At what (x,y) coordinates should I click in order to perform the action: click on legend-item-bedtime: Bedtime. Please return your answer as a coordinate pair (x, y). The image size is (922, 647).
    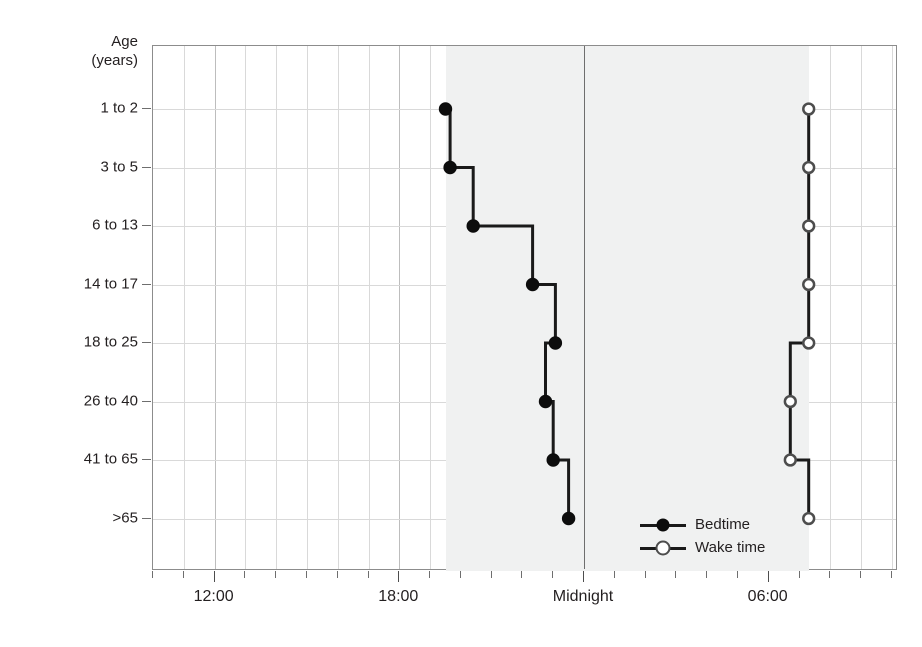
    Looking at the image, I should click on (702, 524).